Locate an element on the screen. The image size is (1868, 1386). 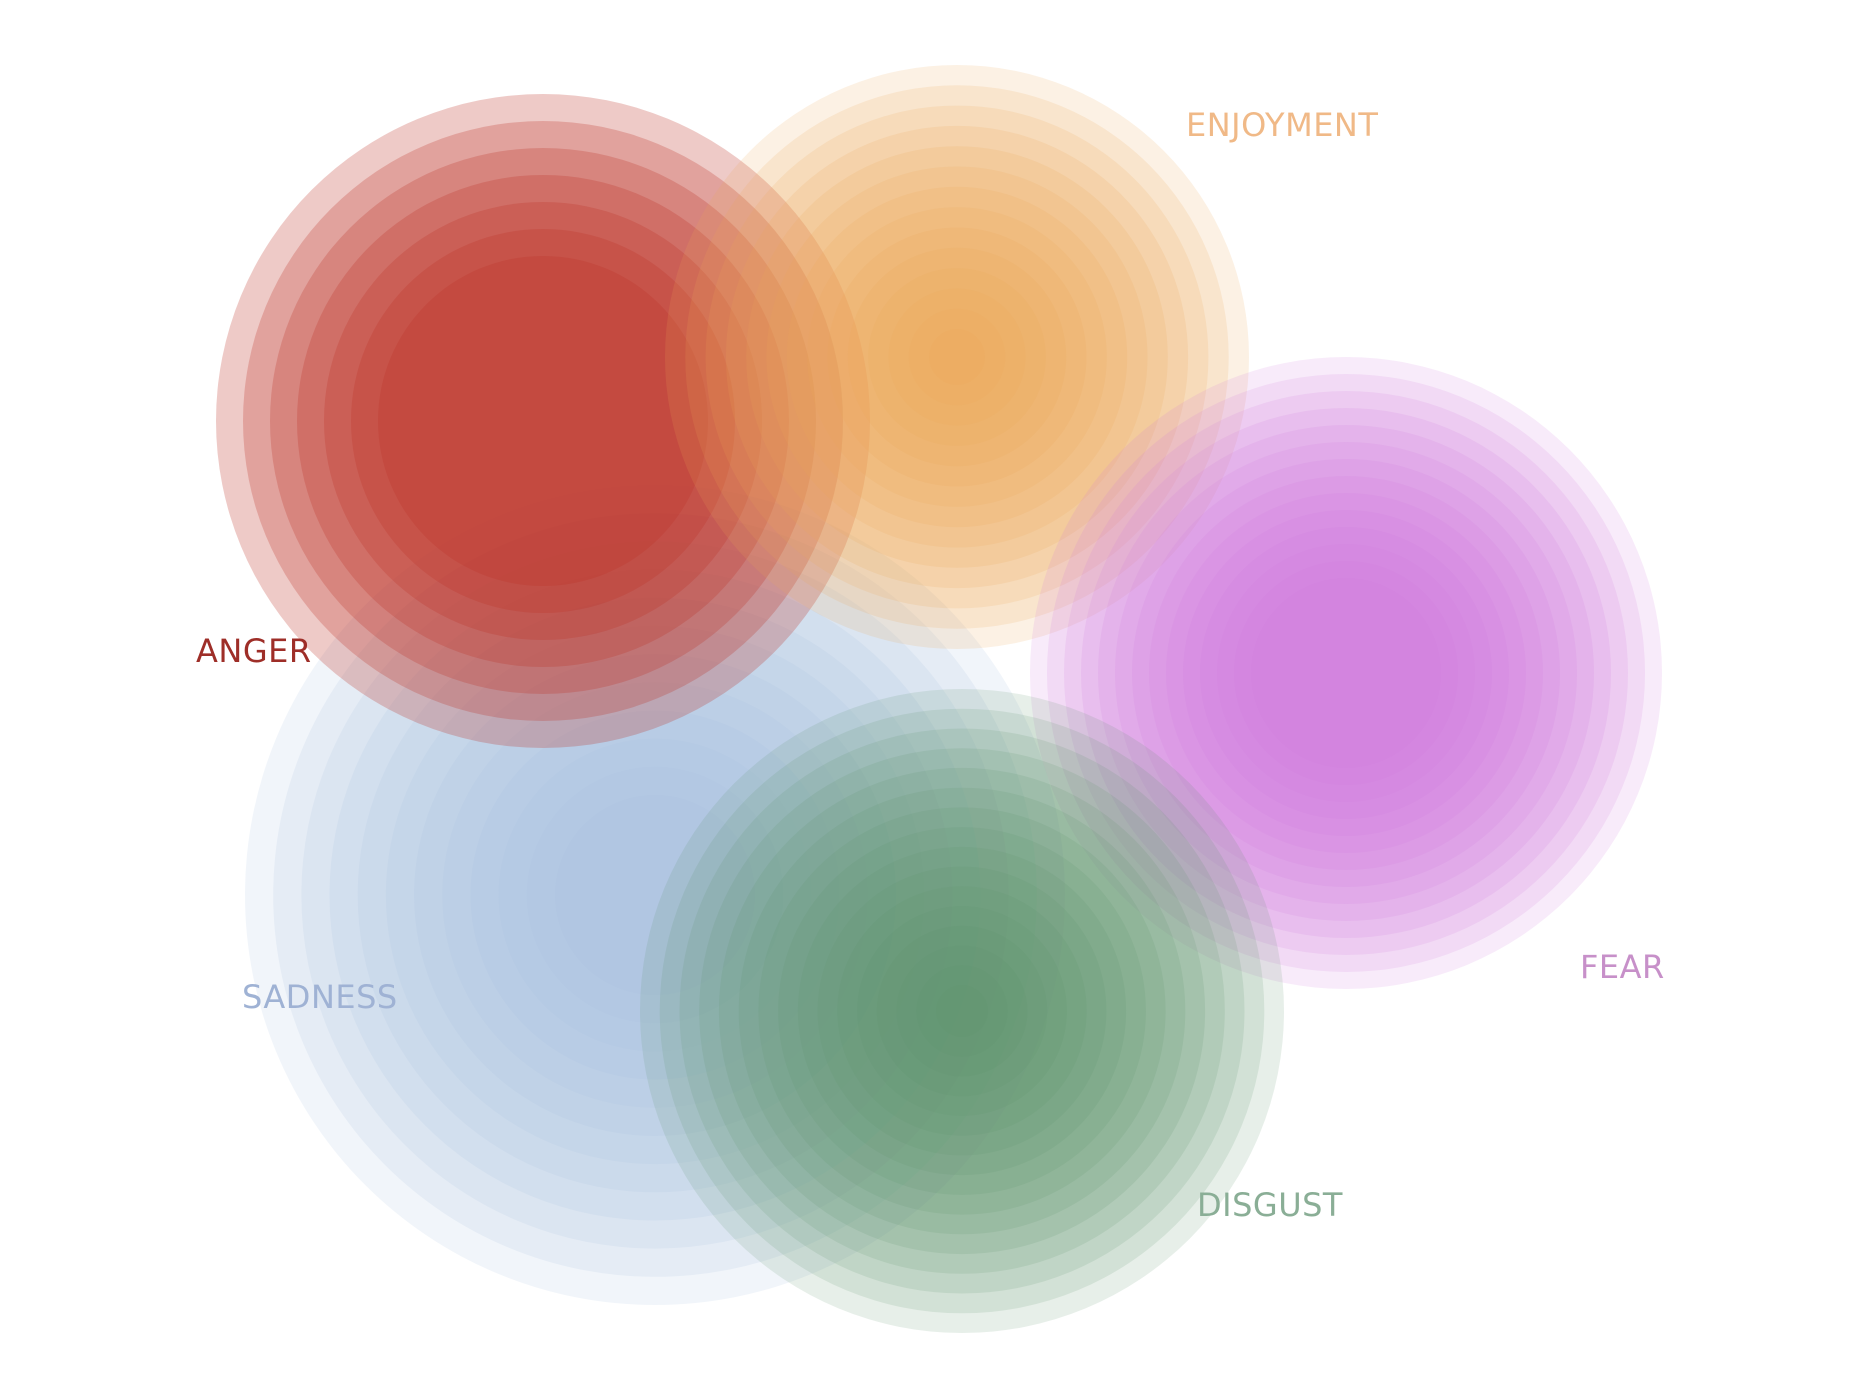
sadness-ring is located at coordinates (655, 895).